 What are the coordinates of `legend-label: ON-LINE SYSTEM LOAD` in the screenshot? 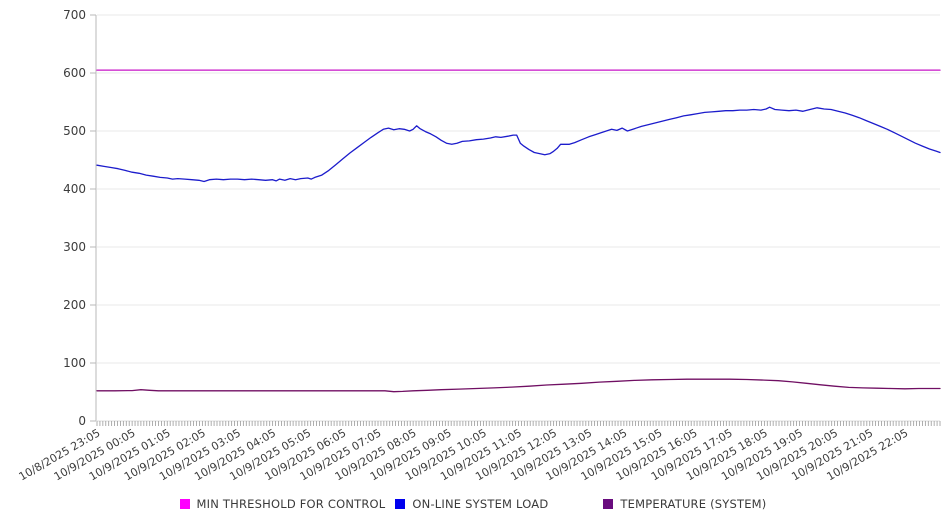 It's located at (480, 504).